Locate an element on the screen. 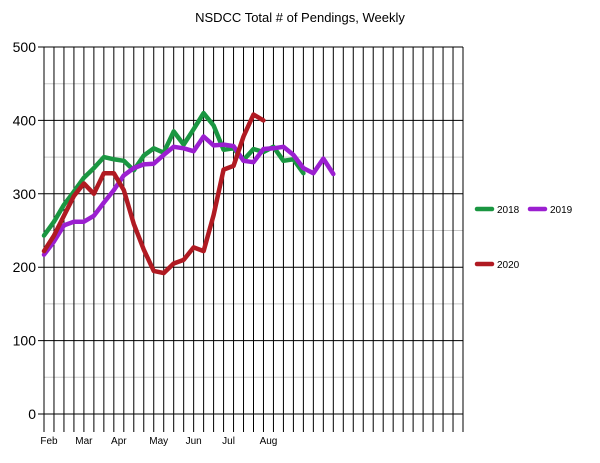 The height and width of the screenshot is (463, 600). x-tick-label: May is located at coordinates (158, 441).